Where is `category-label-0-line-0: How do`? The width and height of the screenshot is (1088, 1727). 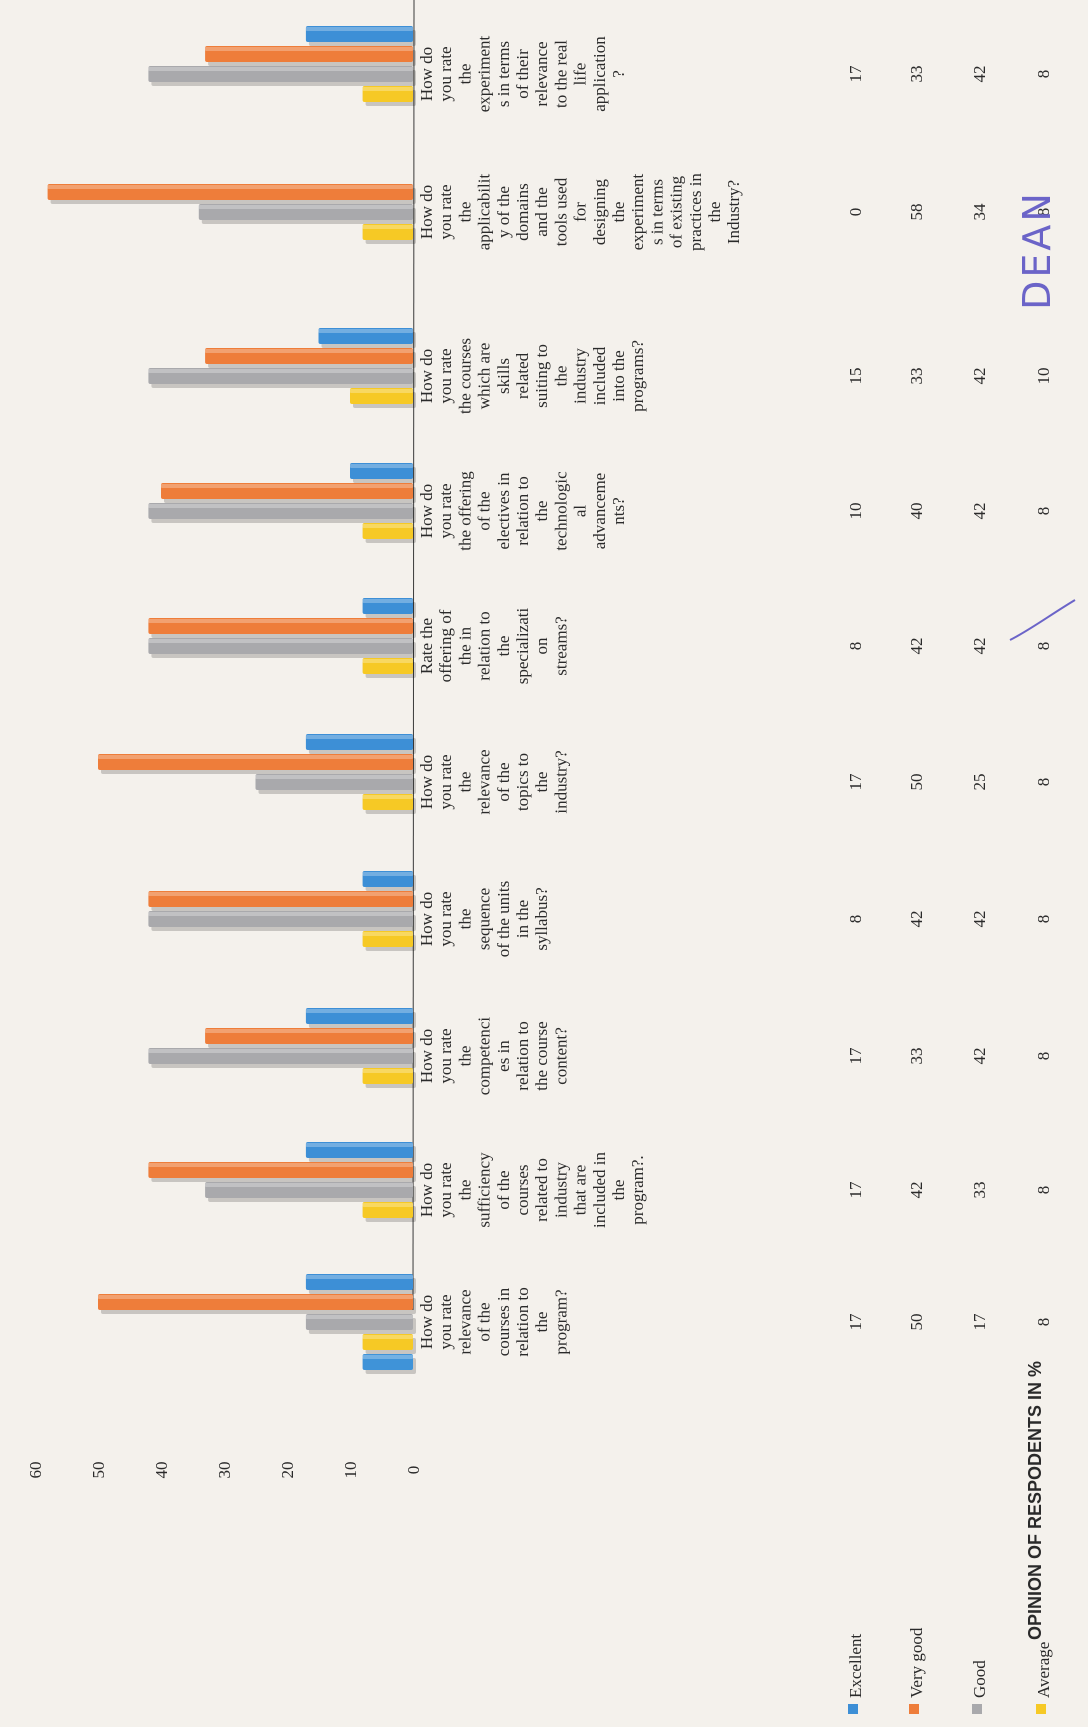 category-label-0-line-0: How do is located at coordinates (426, 1322).